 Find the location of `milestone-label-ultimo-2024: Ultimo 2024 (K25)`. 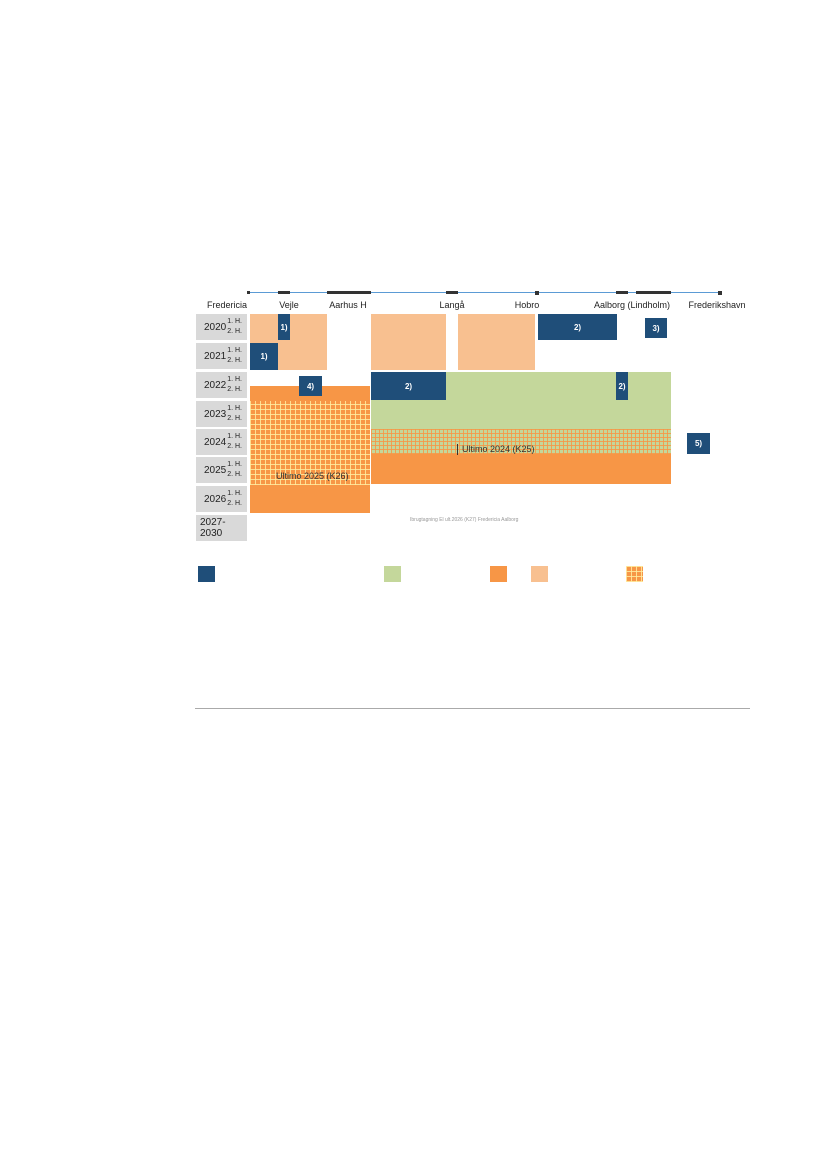

milestone-label-ultimo-2024: Ultimo 2024 (K25) is located at coordinates (496, 450).